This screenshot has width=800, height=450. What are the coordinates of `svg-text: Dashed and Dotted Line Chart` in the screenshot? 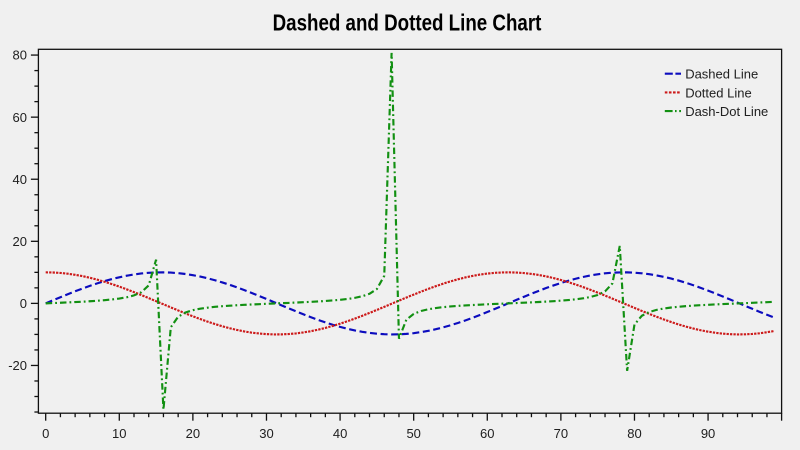 It's located at (407, 23).